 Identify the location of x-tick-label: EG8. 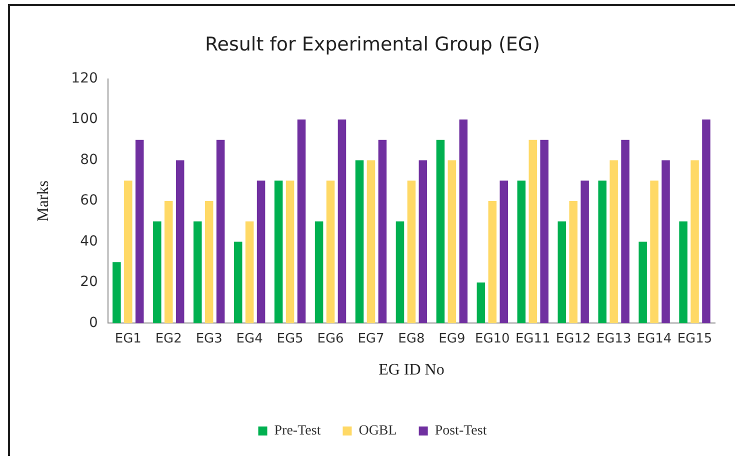
(411, 338).